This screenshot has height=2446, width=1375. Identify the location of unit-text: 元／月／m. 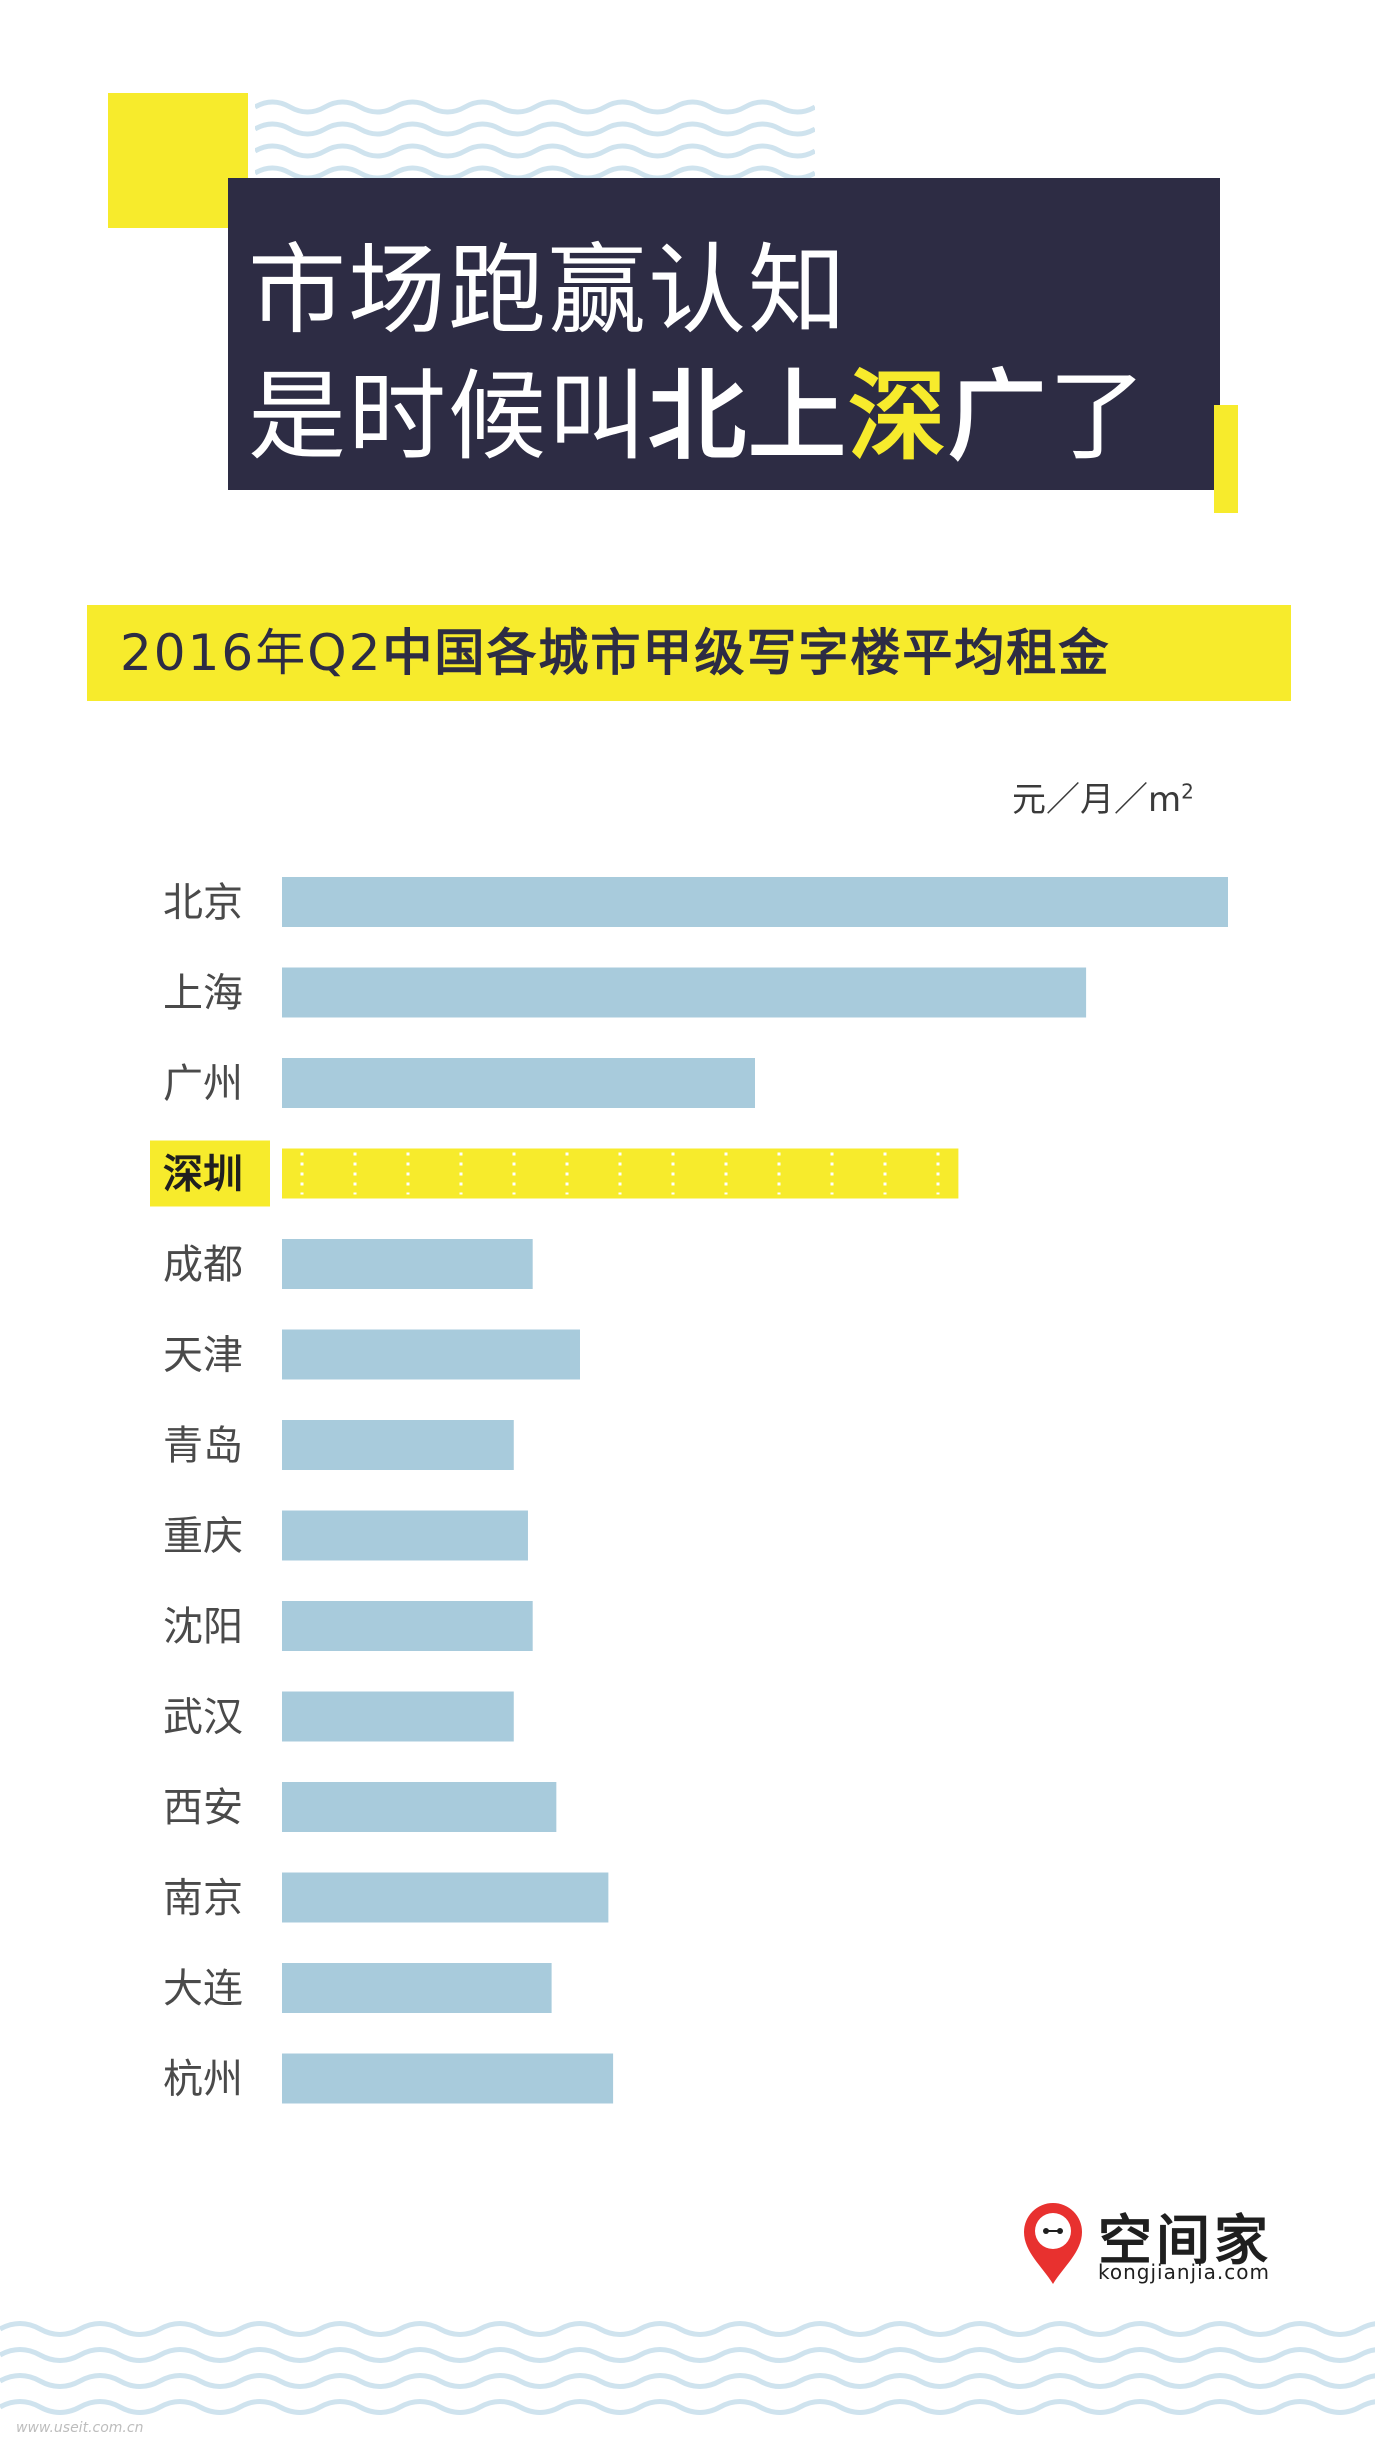
(1097, 800).